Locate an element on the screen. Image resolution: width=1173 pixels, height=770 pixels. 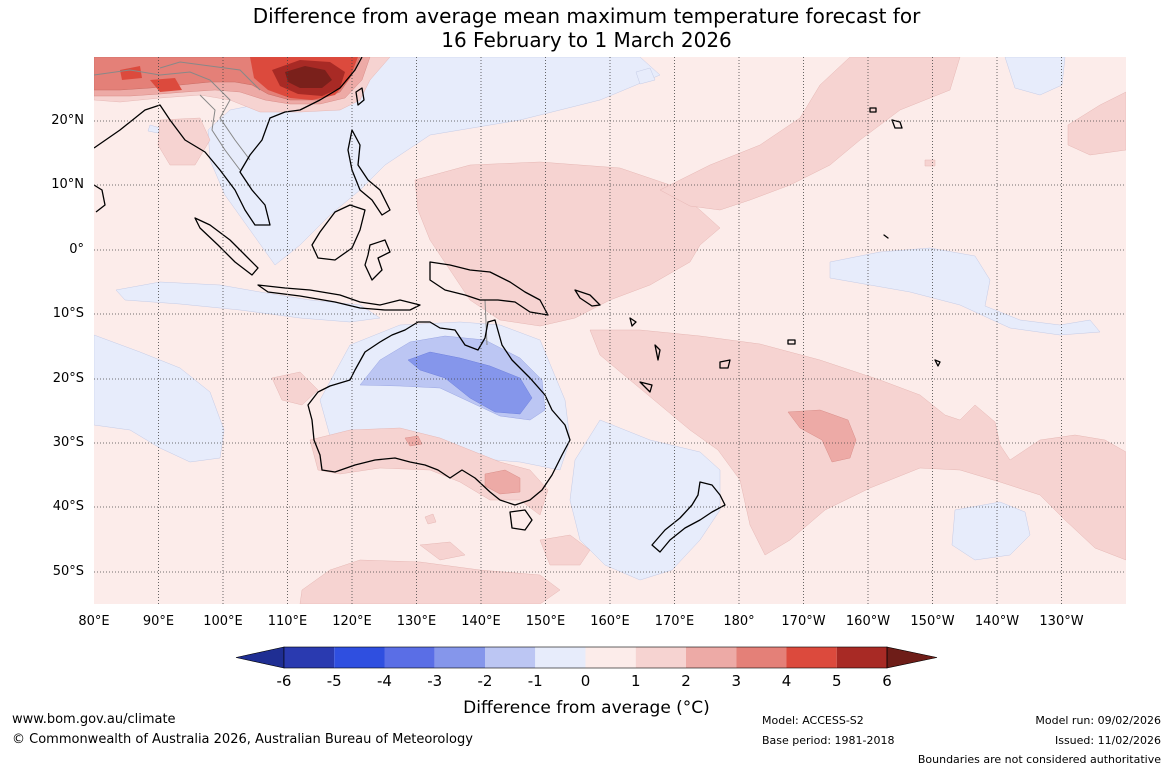
australia-coastline is located at coordinates (439, 412).